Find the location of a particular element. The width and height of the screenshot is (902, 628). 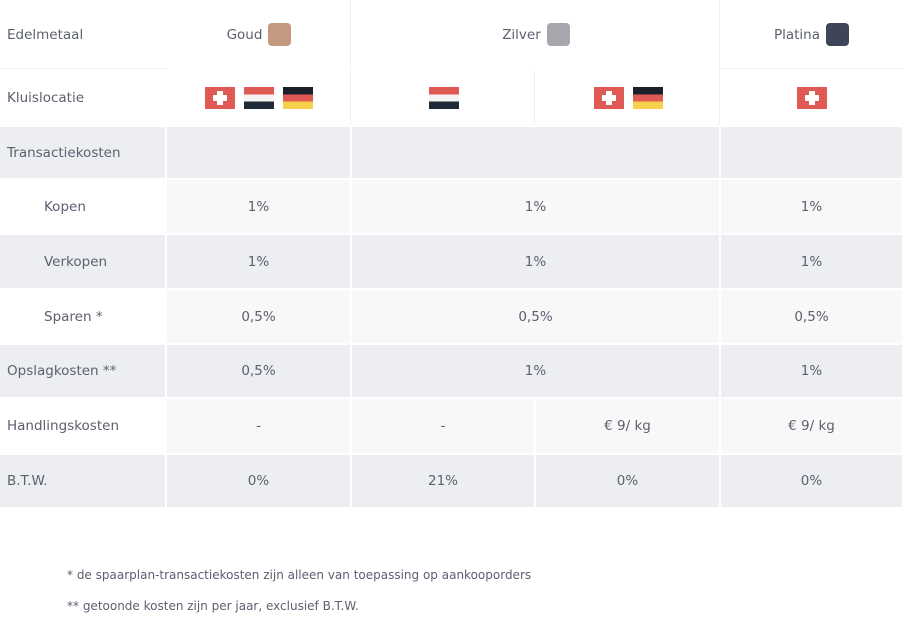

handling-silver-a: - is located at coordinates (443, 426).